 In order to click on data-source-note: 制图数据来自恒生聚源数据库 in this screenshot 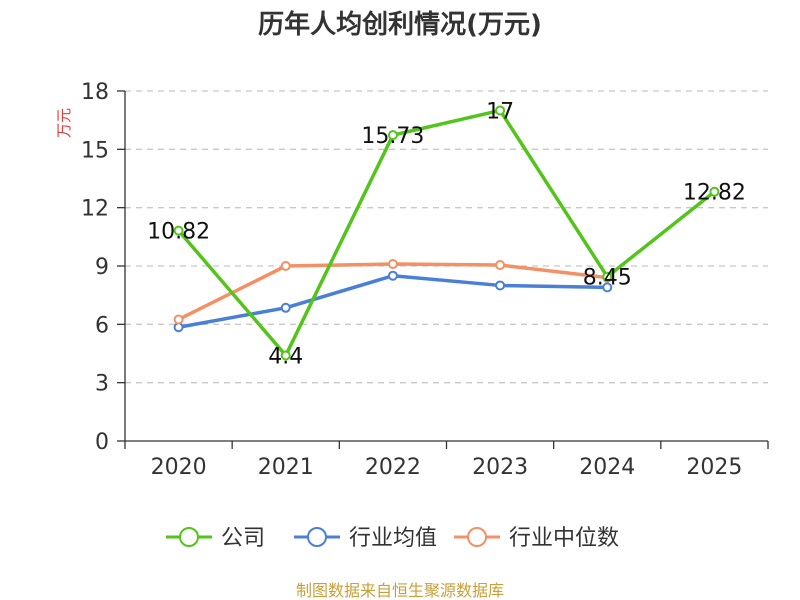, I will do `click(400, 590)`.